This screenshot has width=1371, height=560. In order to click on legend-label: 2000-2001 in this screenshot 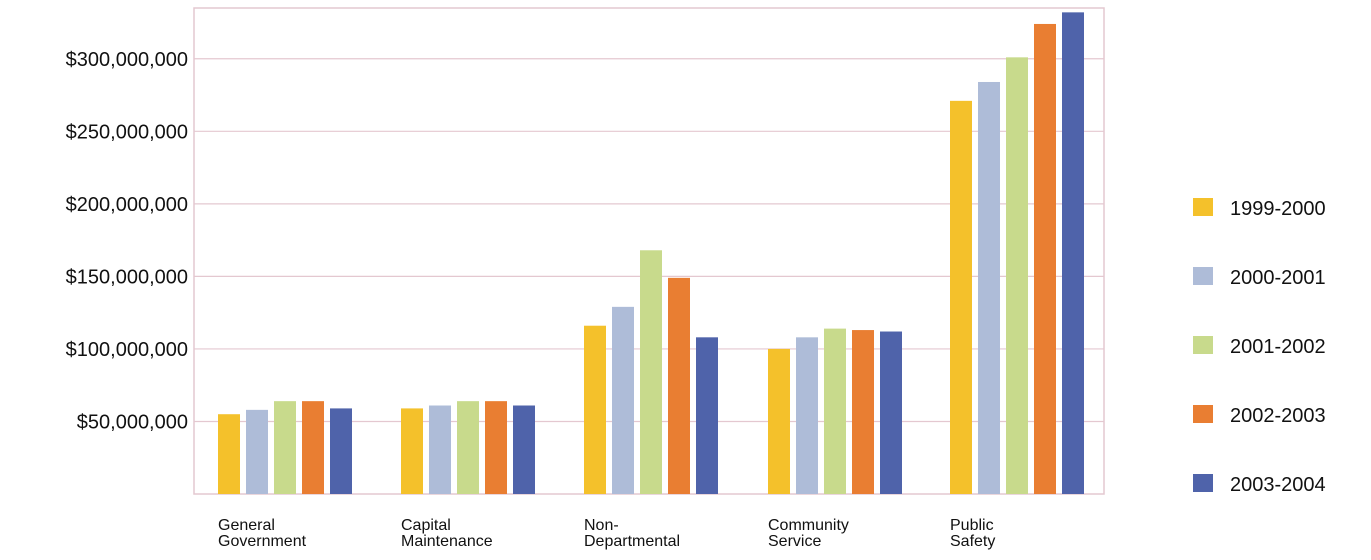, I will do `click(1278, 278)`.